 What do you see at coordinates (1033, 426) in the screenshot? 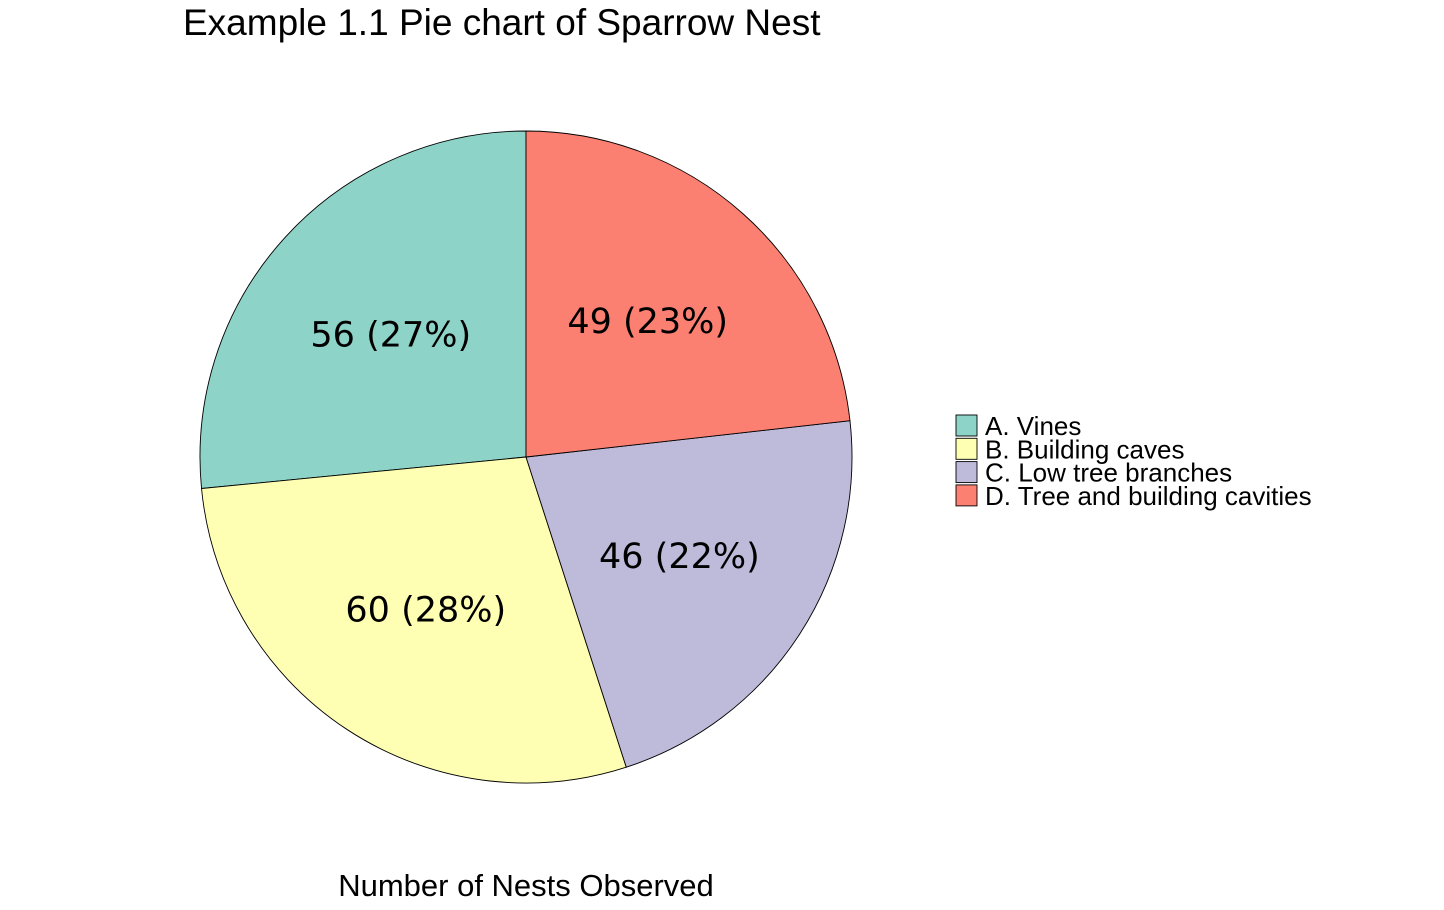
I see `legend-label-a-vines: A. Vines` at bounding box center [1033, 426].